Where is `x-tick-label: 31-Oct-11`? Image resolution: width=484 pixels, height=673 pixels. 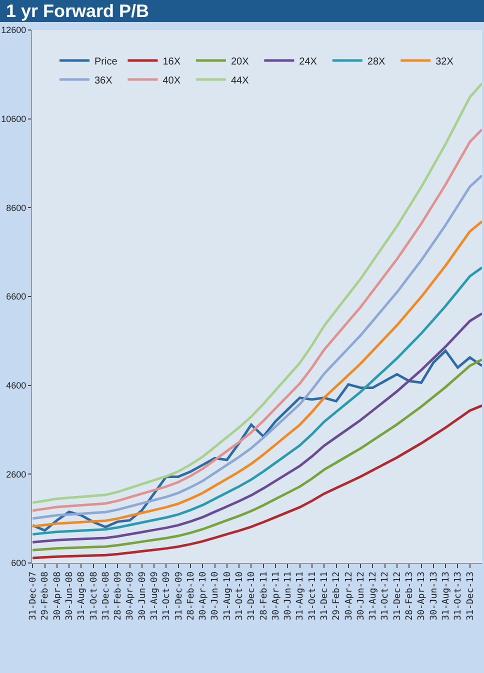 x-tick-label: 31-Oct-11 is located at coordinates (313, 596).